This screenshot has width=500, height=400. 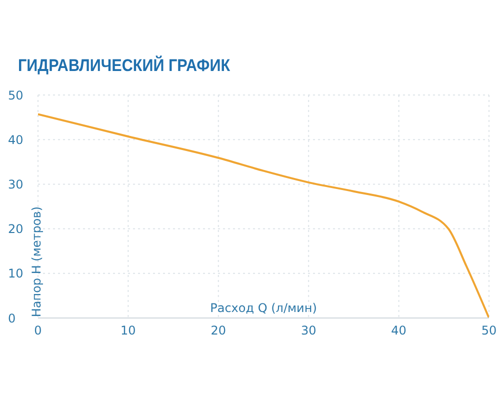 What do you see at coordinates (12, 318) in the screenshot?
I see `y-tick-label: 0` at bounding box center [12, 318].